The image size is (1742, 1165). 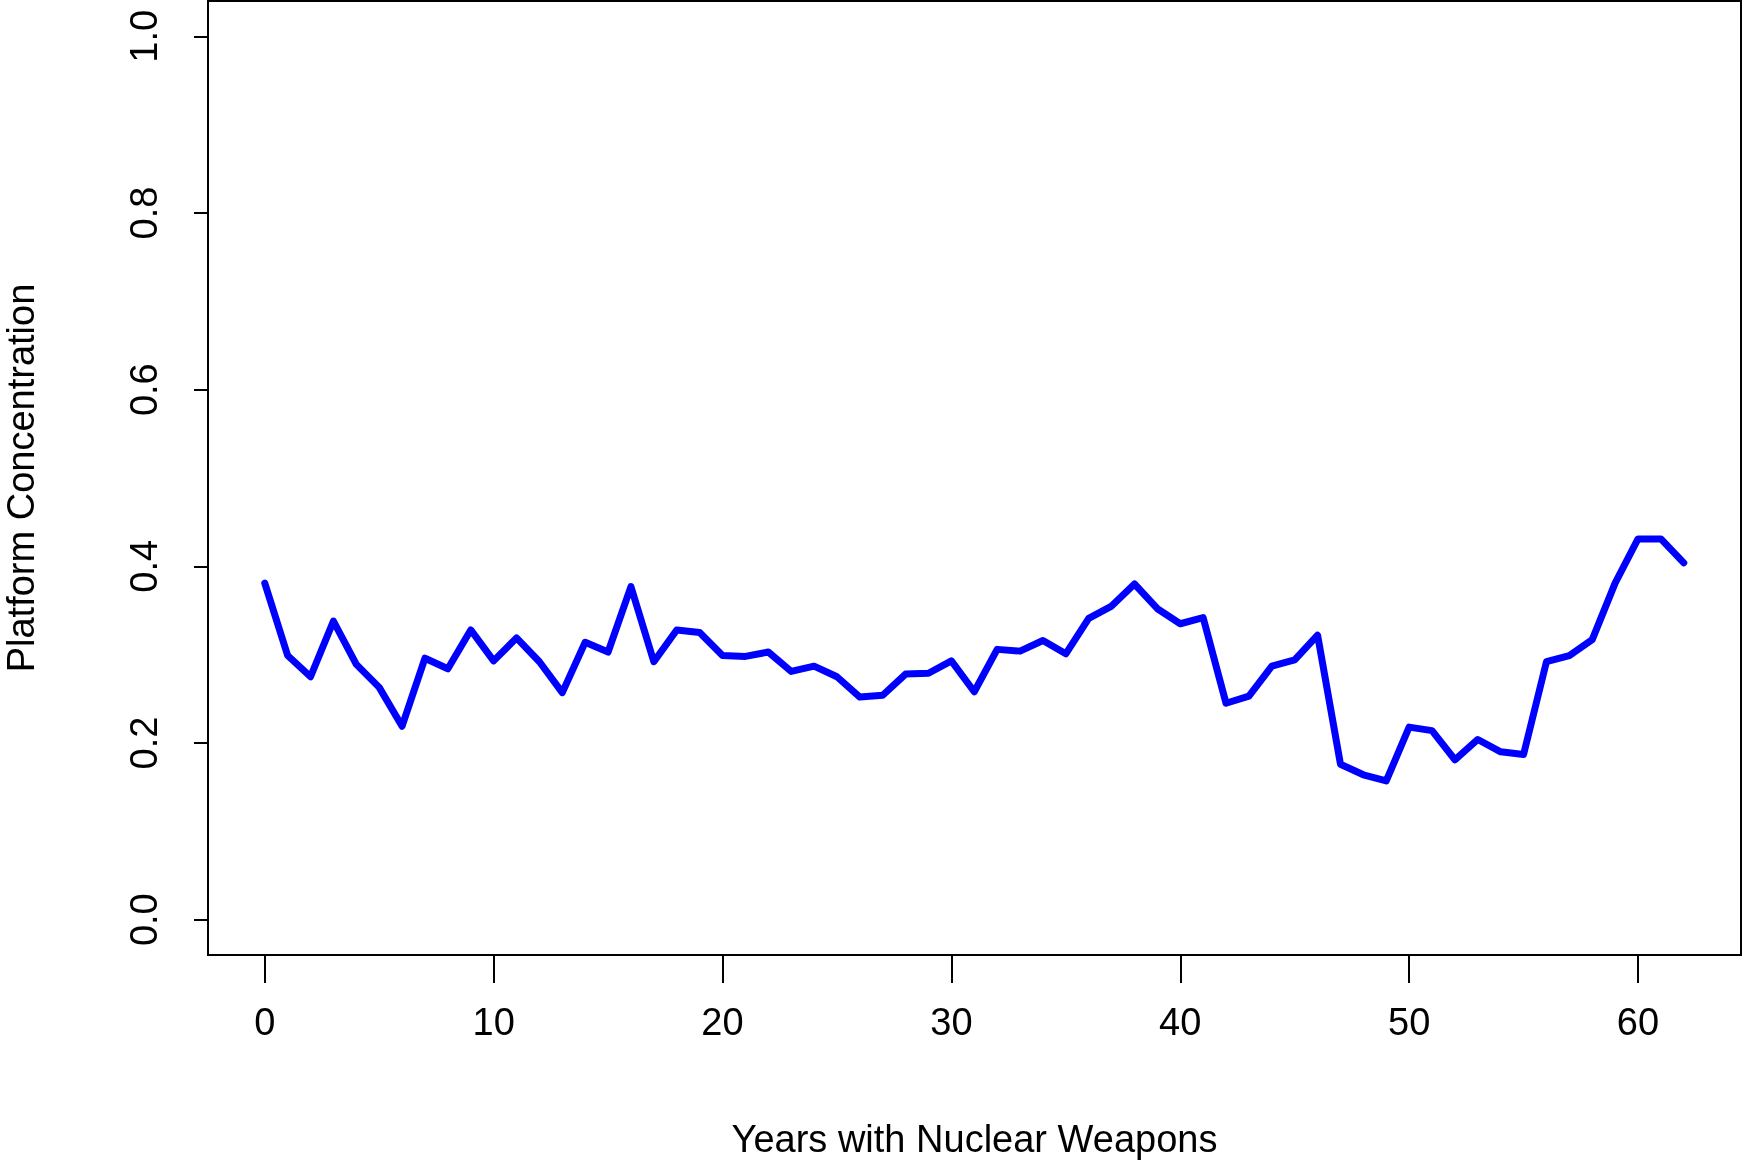 I want to click on y-tick-label: 0.8, so click(x=144, y=213).